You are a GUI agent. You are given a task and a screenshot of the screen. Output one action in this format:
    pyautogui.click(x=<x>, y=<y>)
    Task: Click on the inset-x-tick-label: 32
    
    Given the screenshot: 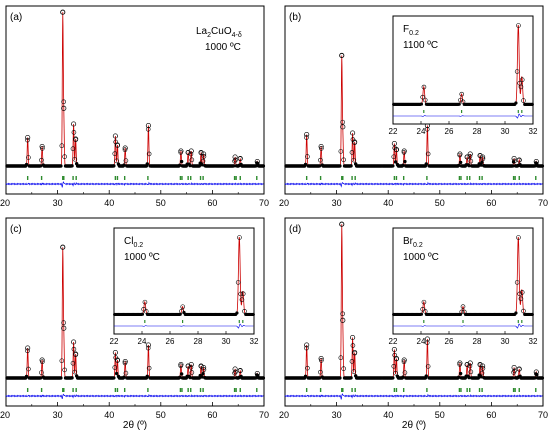 What is the action you would take?
    pyautogui.click(x=533, y=341)
    